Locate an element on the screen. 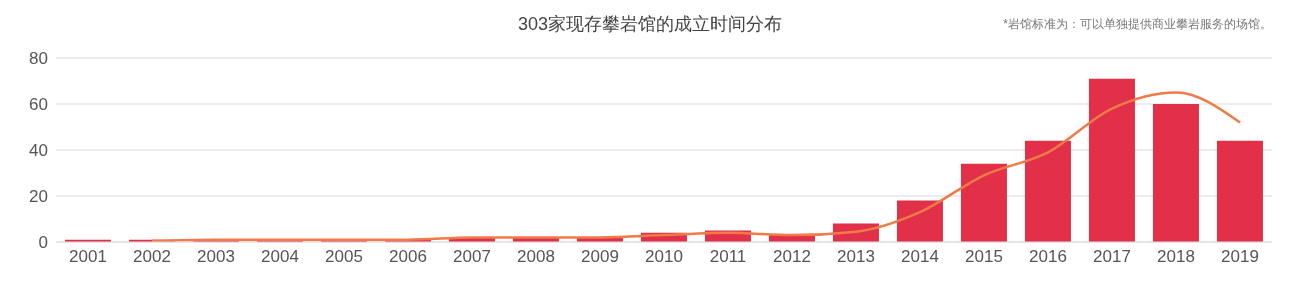 The width and height of the screenshot is (1300, 286). x-tick-label: 2005 is located at coordinates (344, 257).